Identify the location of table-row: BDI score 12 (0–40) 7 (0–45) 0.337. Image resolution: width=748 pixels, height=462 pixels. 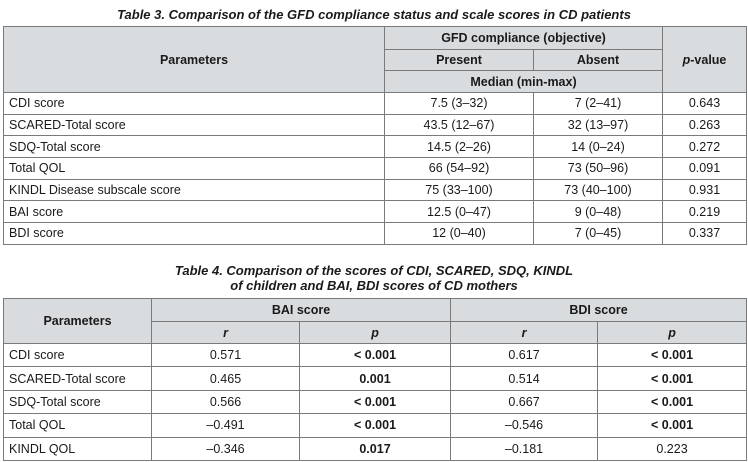
(375, 233).